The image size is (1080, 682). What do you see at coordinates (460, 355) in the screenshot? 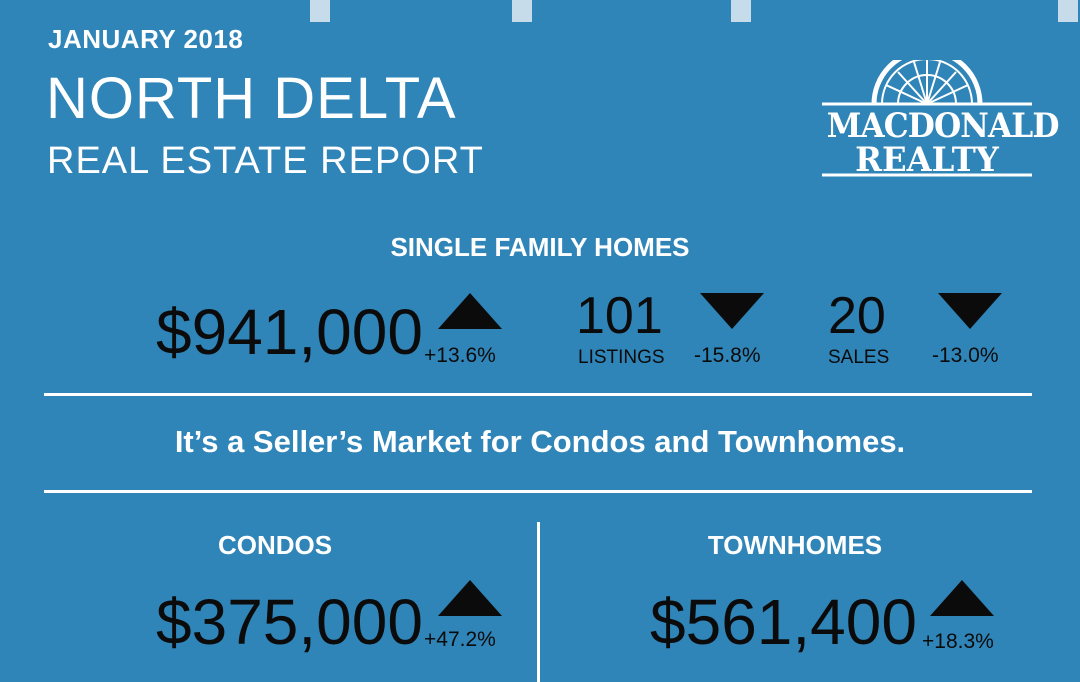
I see `single-family-price-change: +13.6%` at bounding box center [460, 355].